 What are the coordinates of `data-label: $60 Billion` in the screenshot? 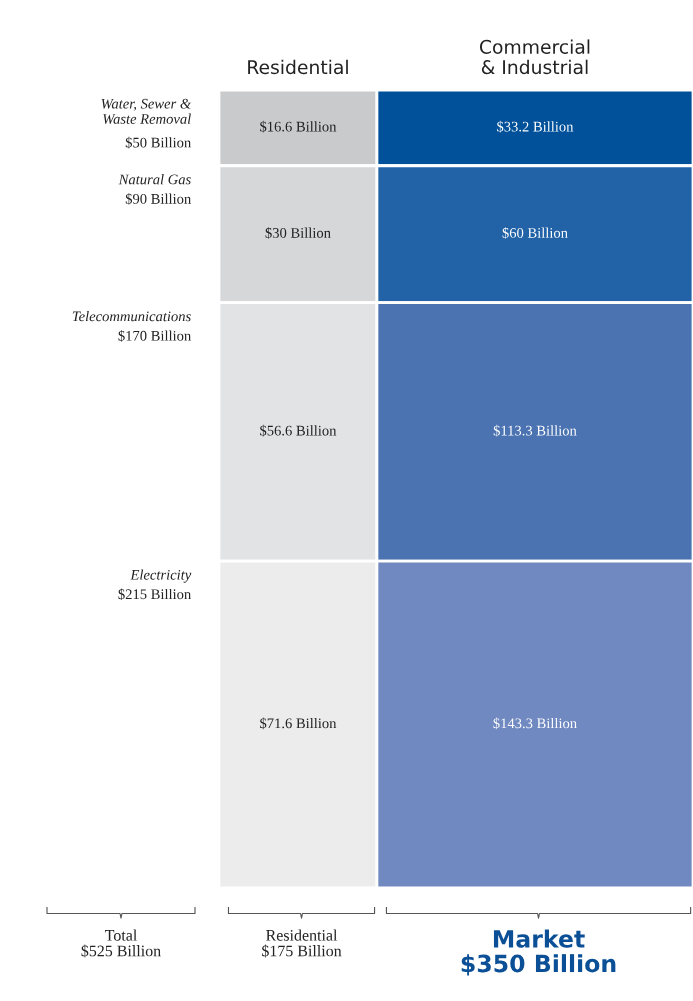 It's located at (535, 233).